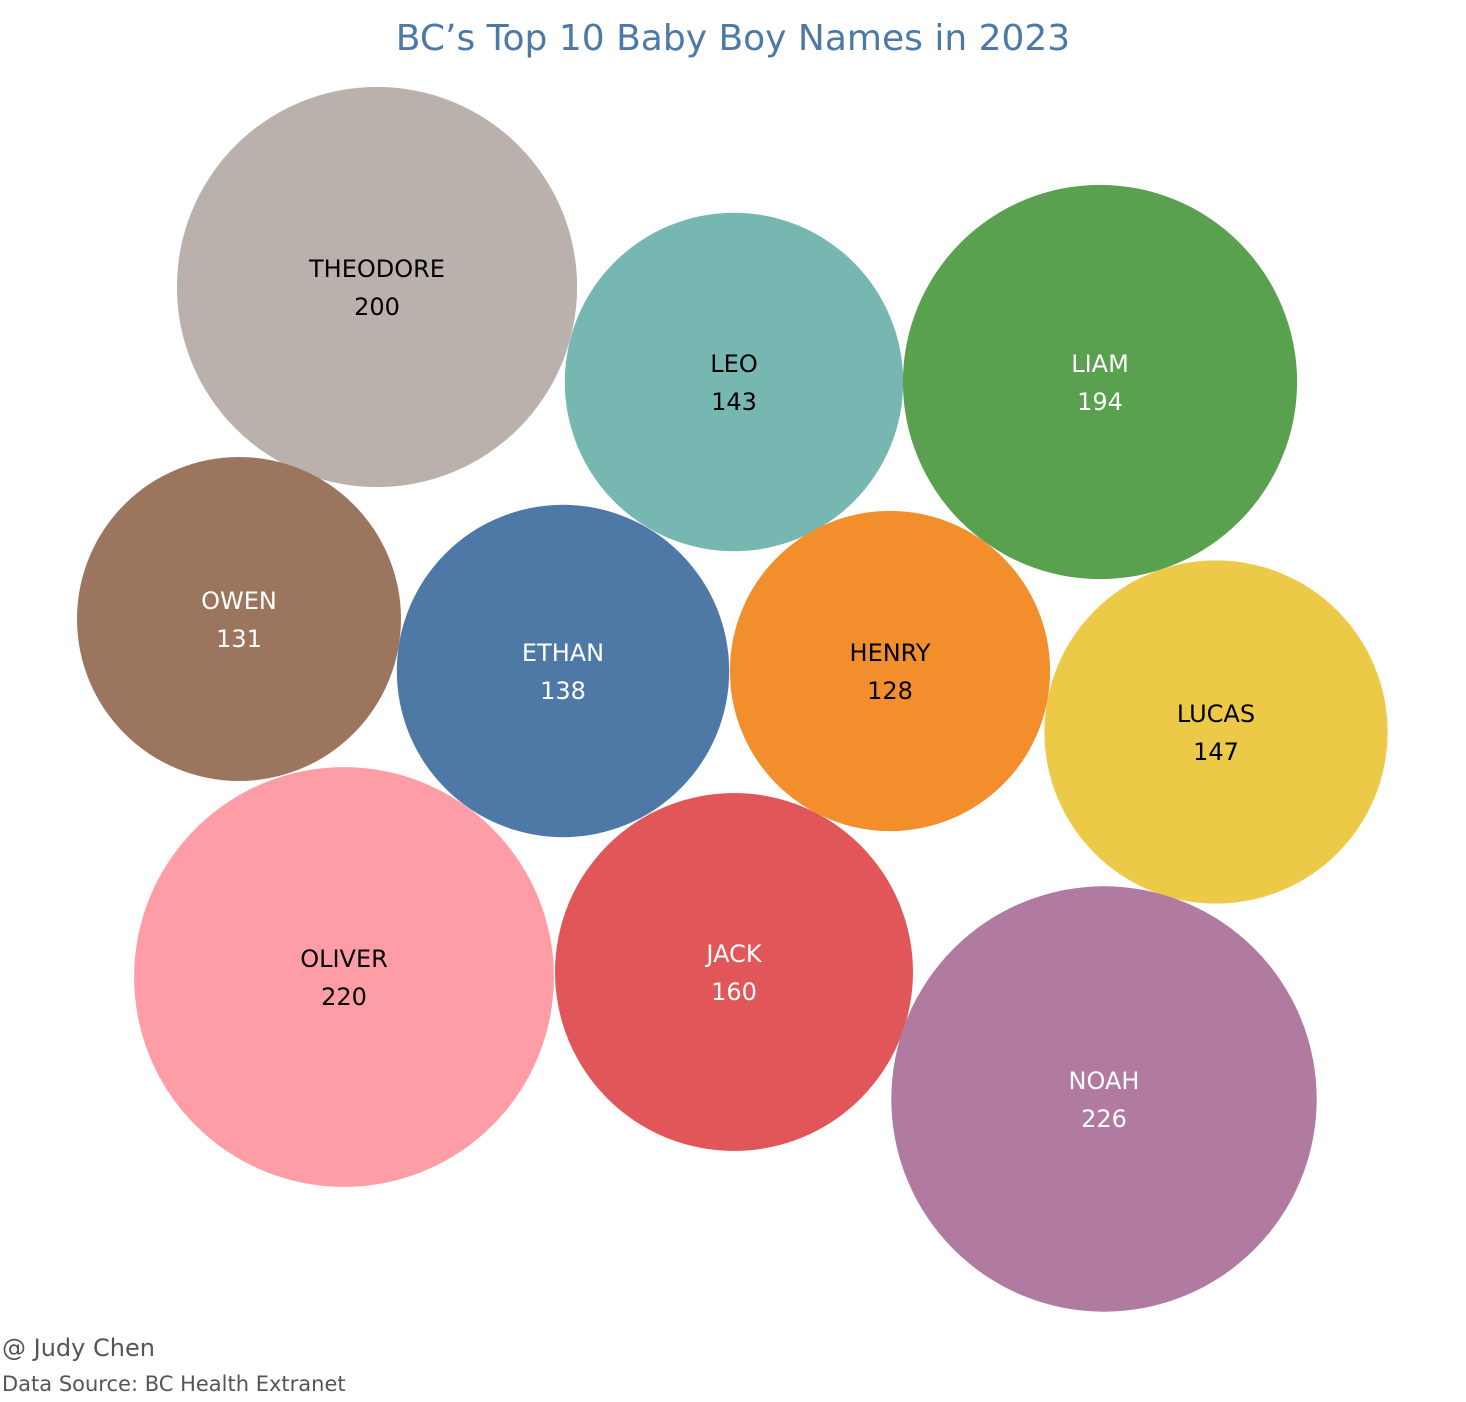 The width and height of the screenshot is (1466, 1402). Describe the element at coordinates (1216, 732) in the screenshot. I see `bubble-lucas` at that location.